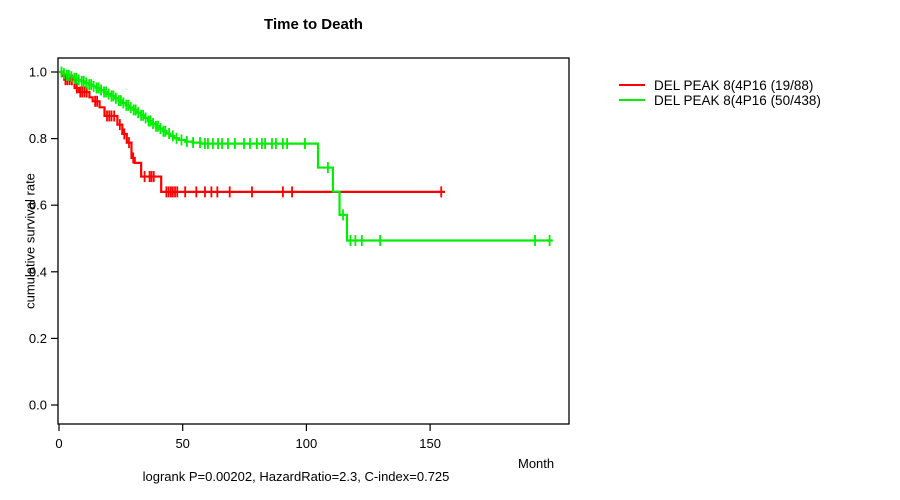  I want to click on chart-title: Time to Death, so click(313, 24).